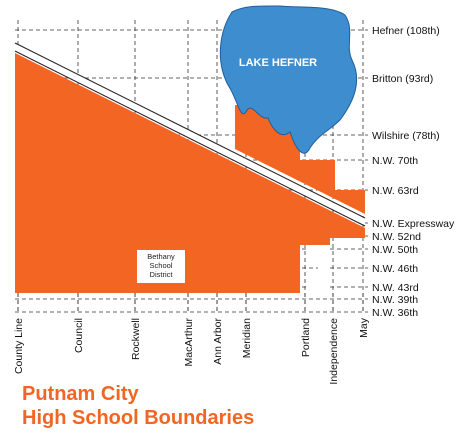 This screenshot has width=474, height=444. I want to click on street-label: N.W. 36th, so click(395, 313).